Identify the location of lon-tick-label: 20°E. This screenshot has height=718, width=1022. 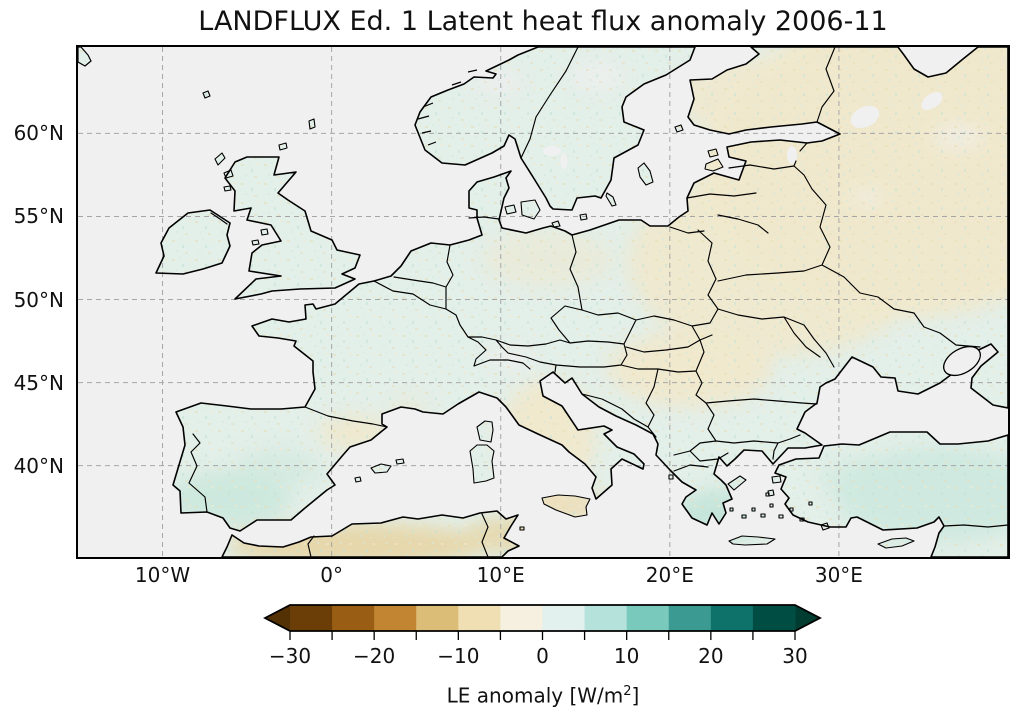
(669, 575).